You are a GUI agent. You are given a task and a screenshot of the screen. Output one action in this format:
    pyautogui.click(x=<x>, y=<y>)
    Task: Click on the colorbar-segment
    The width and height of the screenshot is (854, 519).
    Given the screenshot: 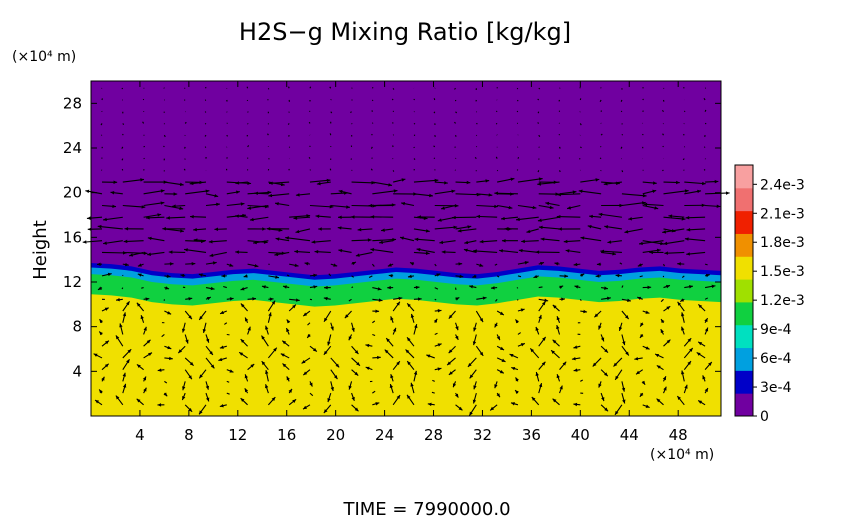 What is the action you would take?
    pyautogui.click(x=744, y=359)
    